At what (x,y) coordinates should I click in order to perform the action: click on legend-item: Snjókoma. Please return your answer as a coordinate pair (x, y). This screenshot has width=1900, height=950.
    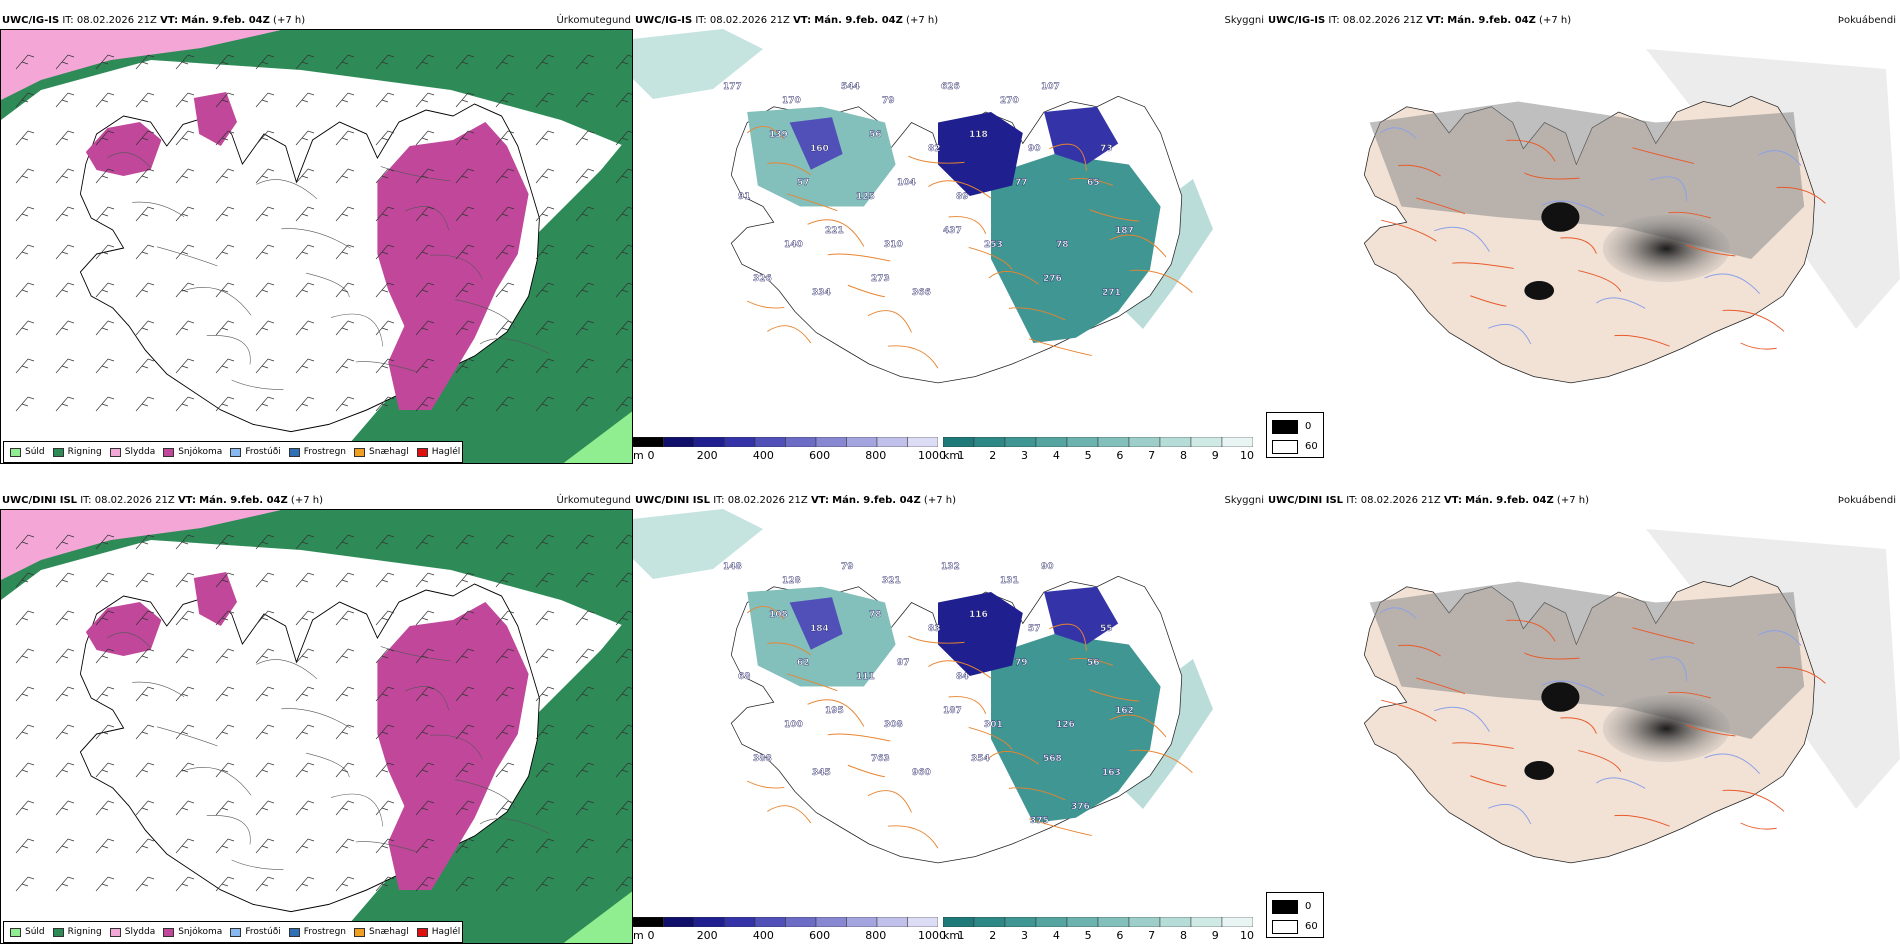
    Looking at the image, I should click on (192, 452).